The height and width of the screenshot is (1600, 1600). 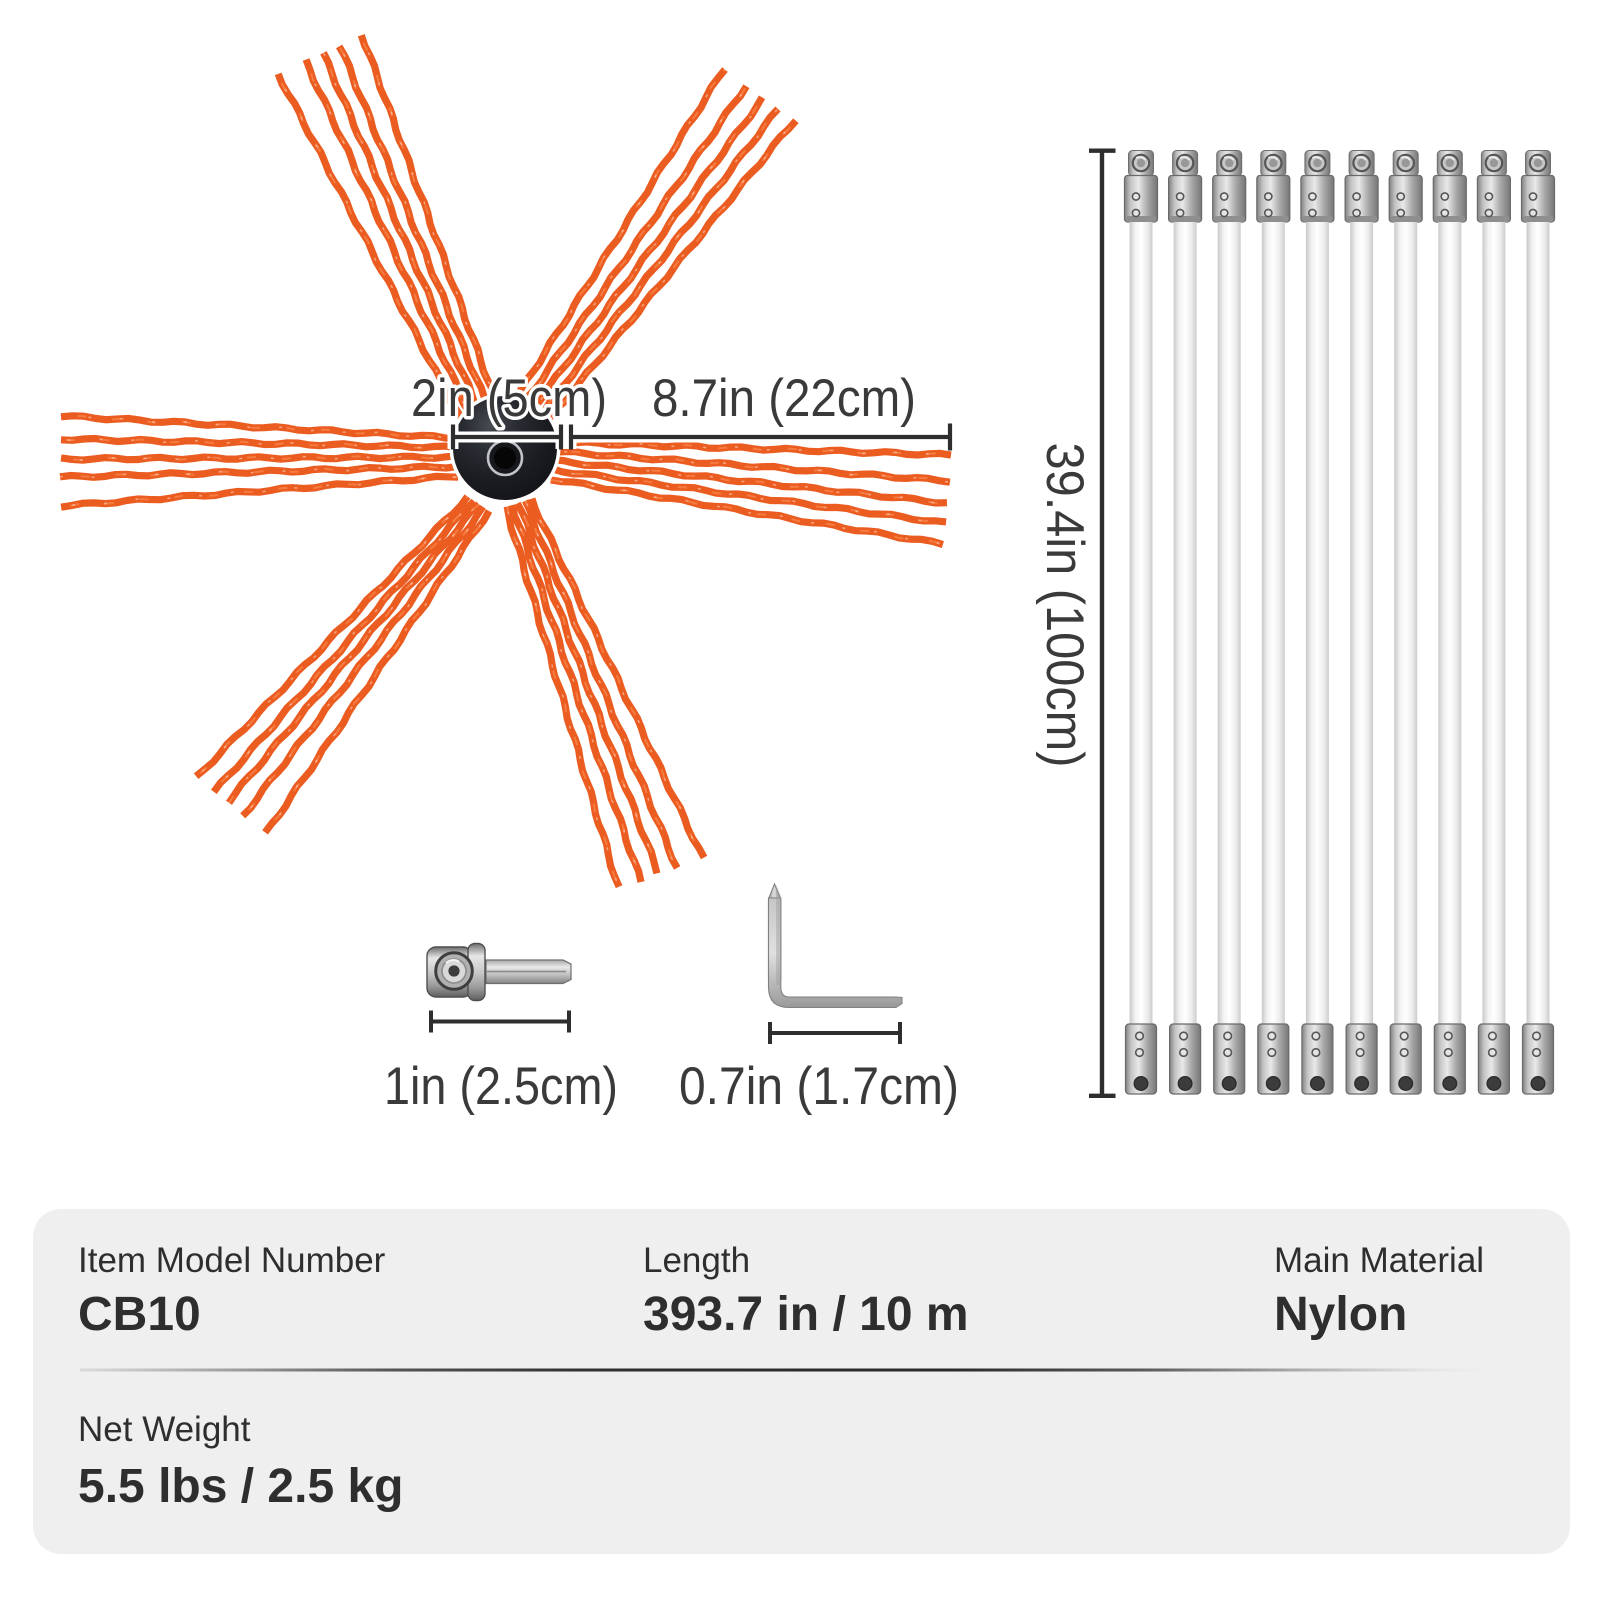 I want to click on svg-text: Length, so click(x=696, y=1260).